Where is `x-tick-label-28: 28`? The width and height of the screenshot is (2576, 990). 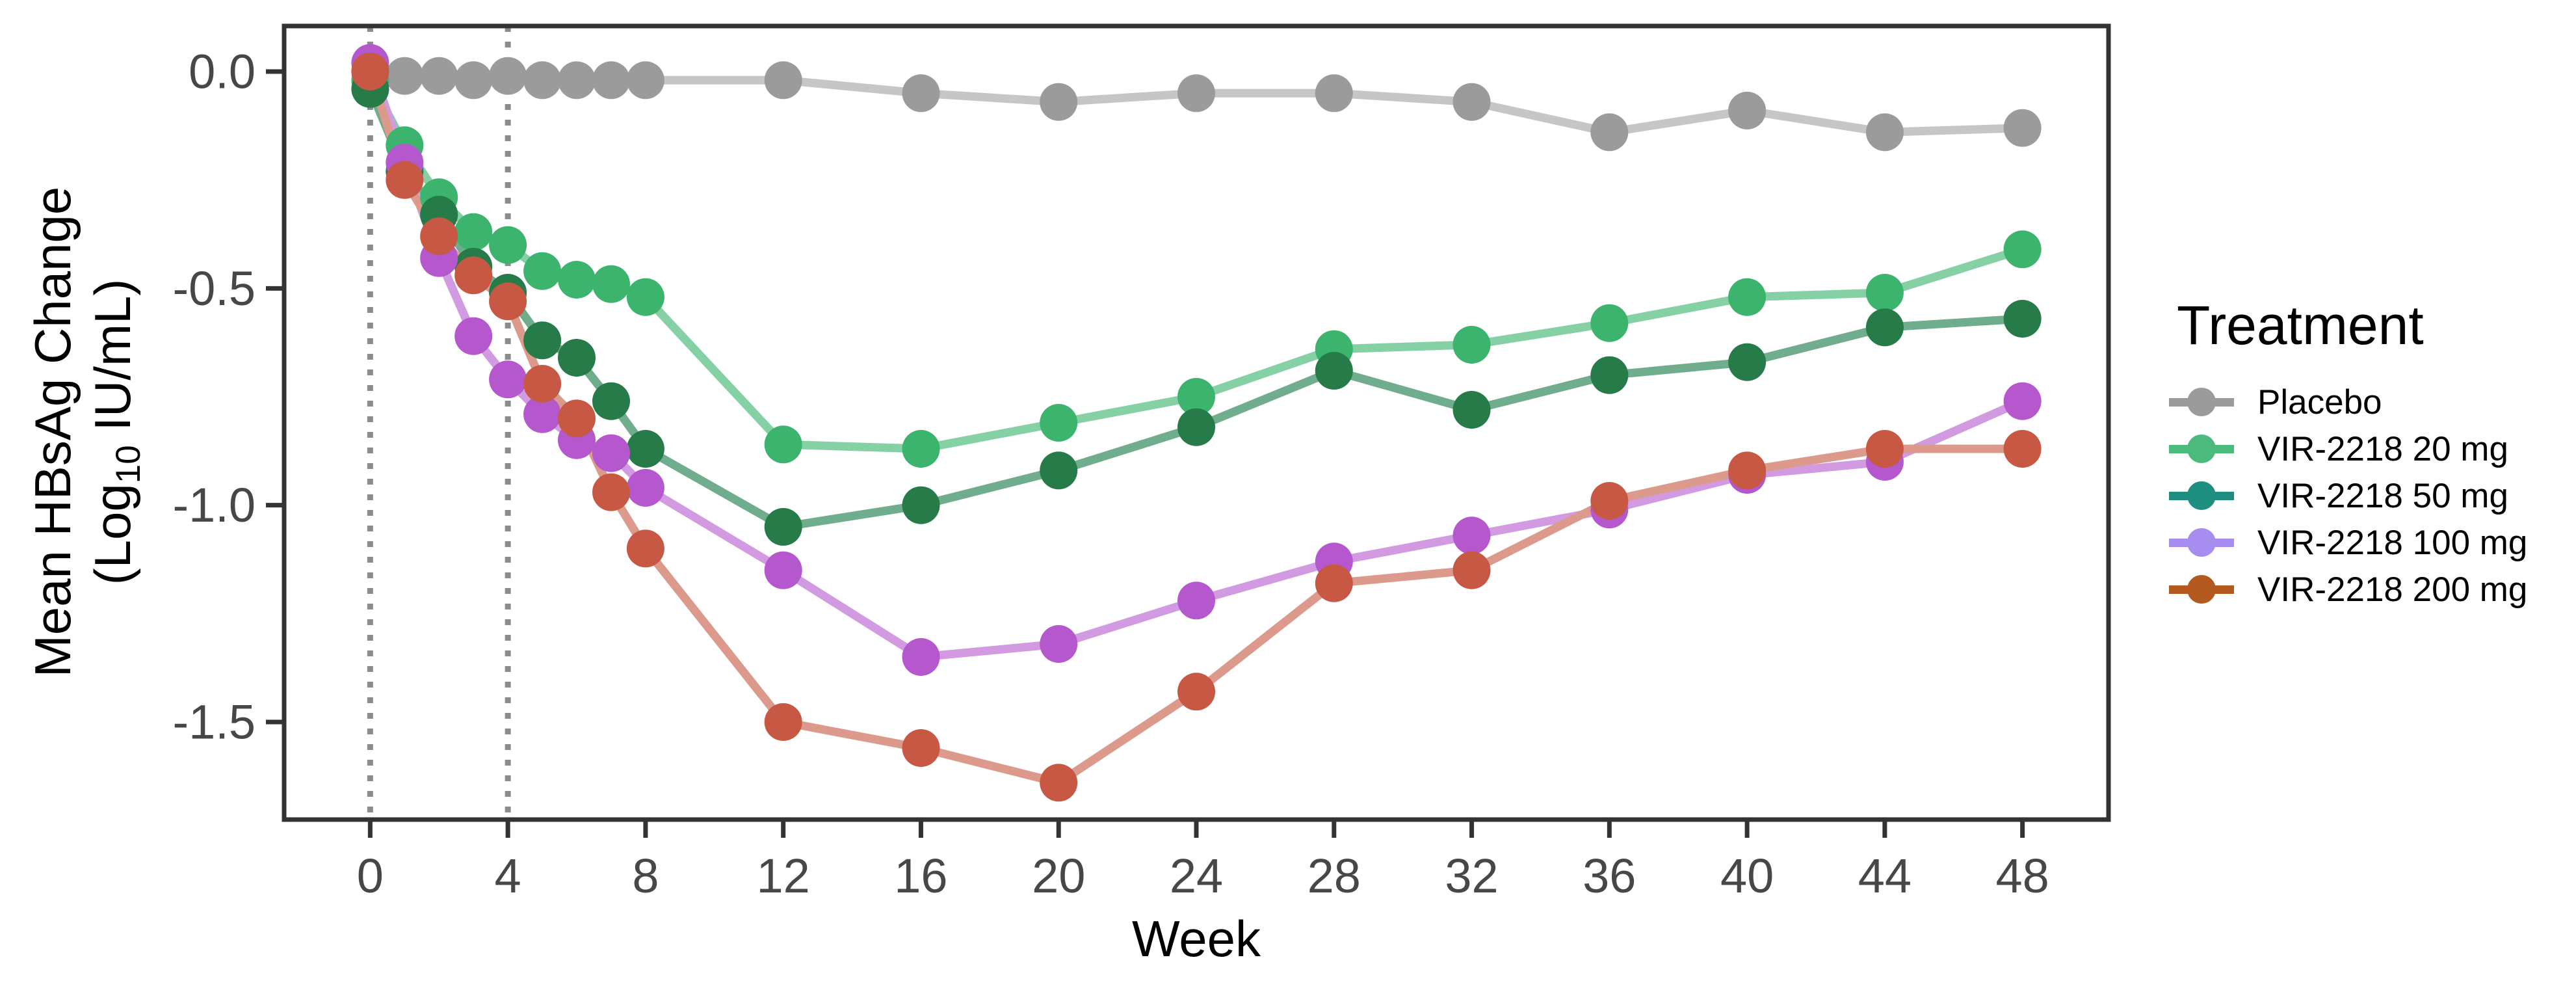 x-tick-label-28: 28 is located at coordinates (1334, 876).